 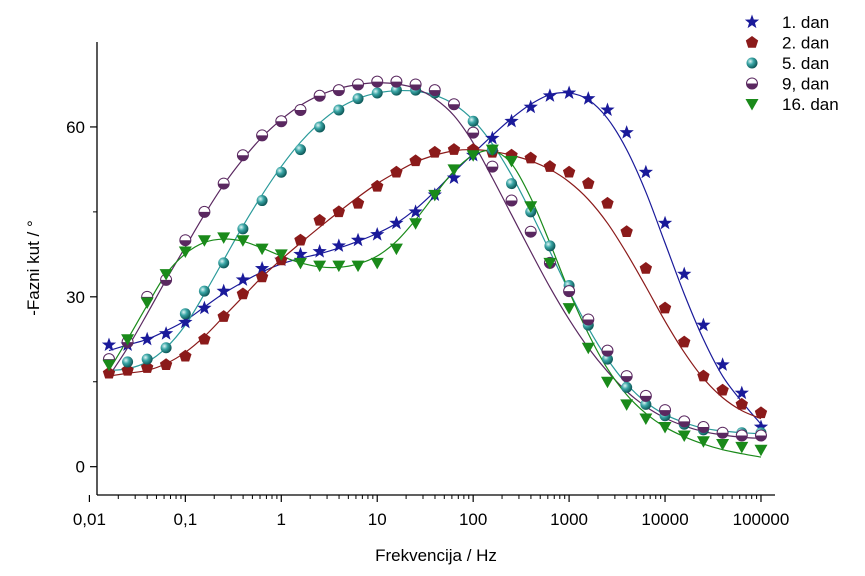 I want to click on x-tick-label: 1, so click(x=281, y=519).